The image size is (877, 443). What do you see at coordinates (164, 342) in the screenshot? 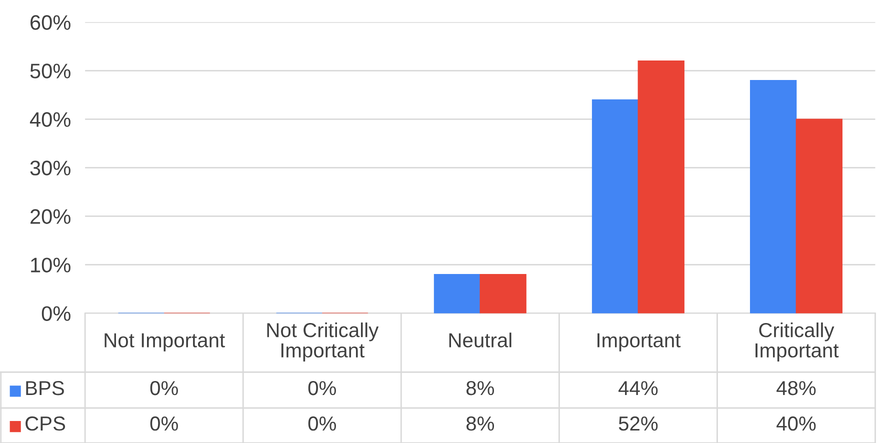
I see `x-tick-label: Not Important` at bounding box center [164, 342].